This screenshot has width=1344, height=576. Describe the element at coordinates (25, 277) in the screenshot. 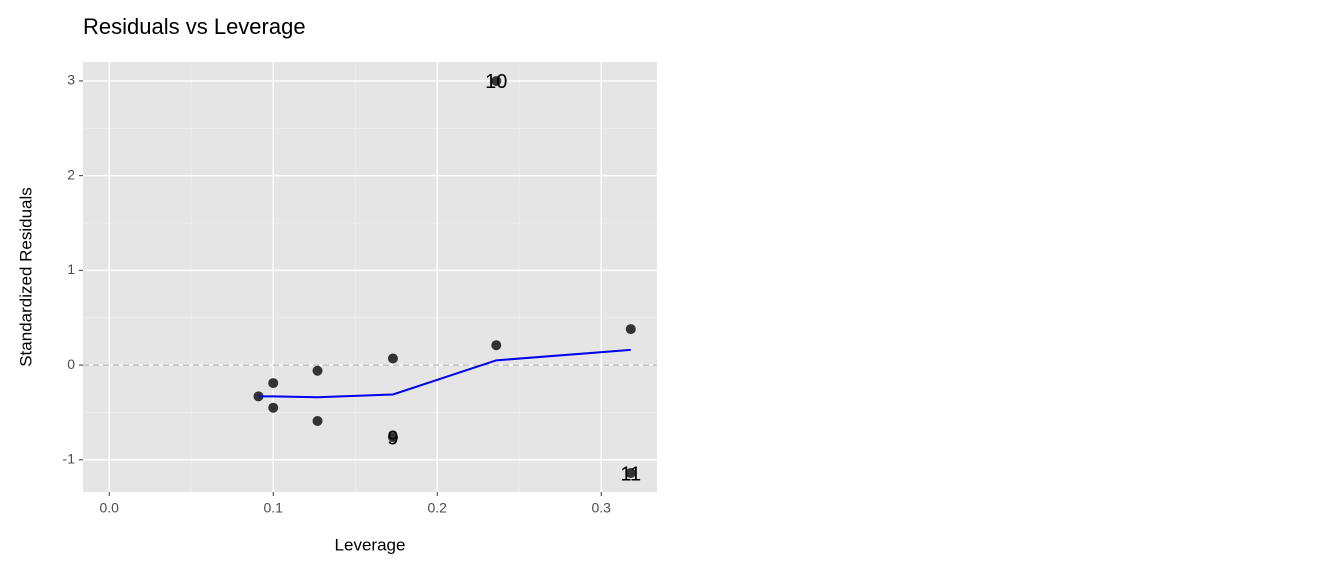

I see `y-axis-title: Standardized Residuals` at that location.